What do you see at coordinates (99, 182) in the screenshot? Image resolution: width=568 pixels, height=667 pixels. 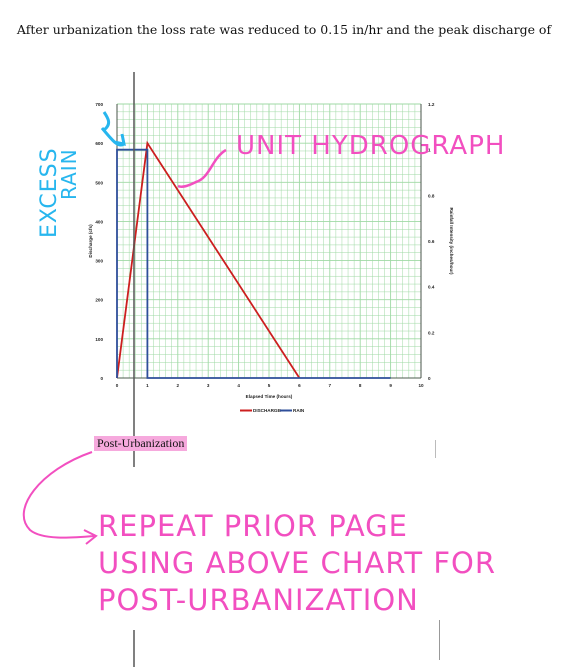 I see `y-tick-label: 500` at bounding box center [99, 182].